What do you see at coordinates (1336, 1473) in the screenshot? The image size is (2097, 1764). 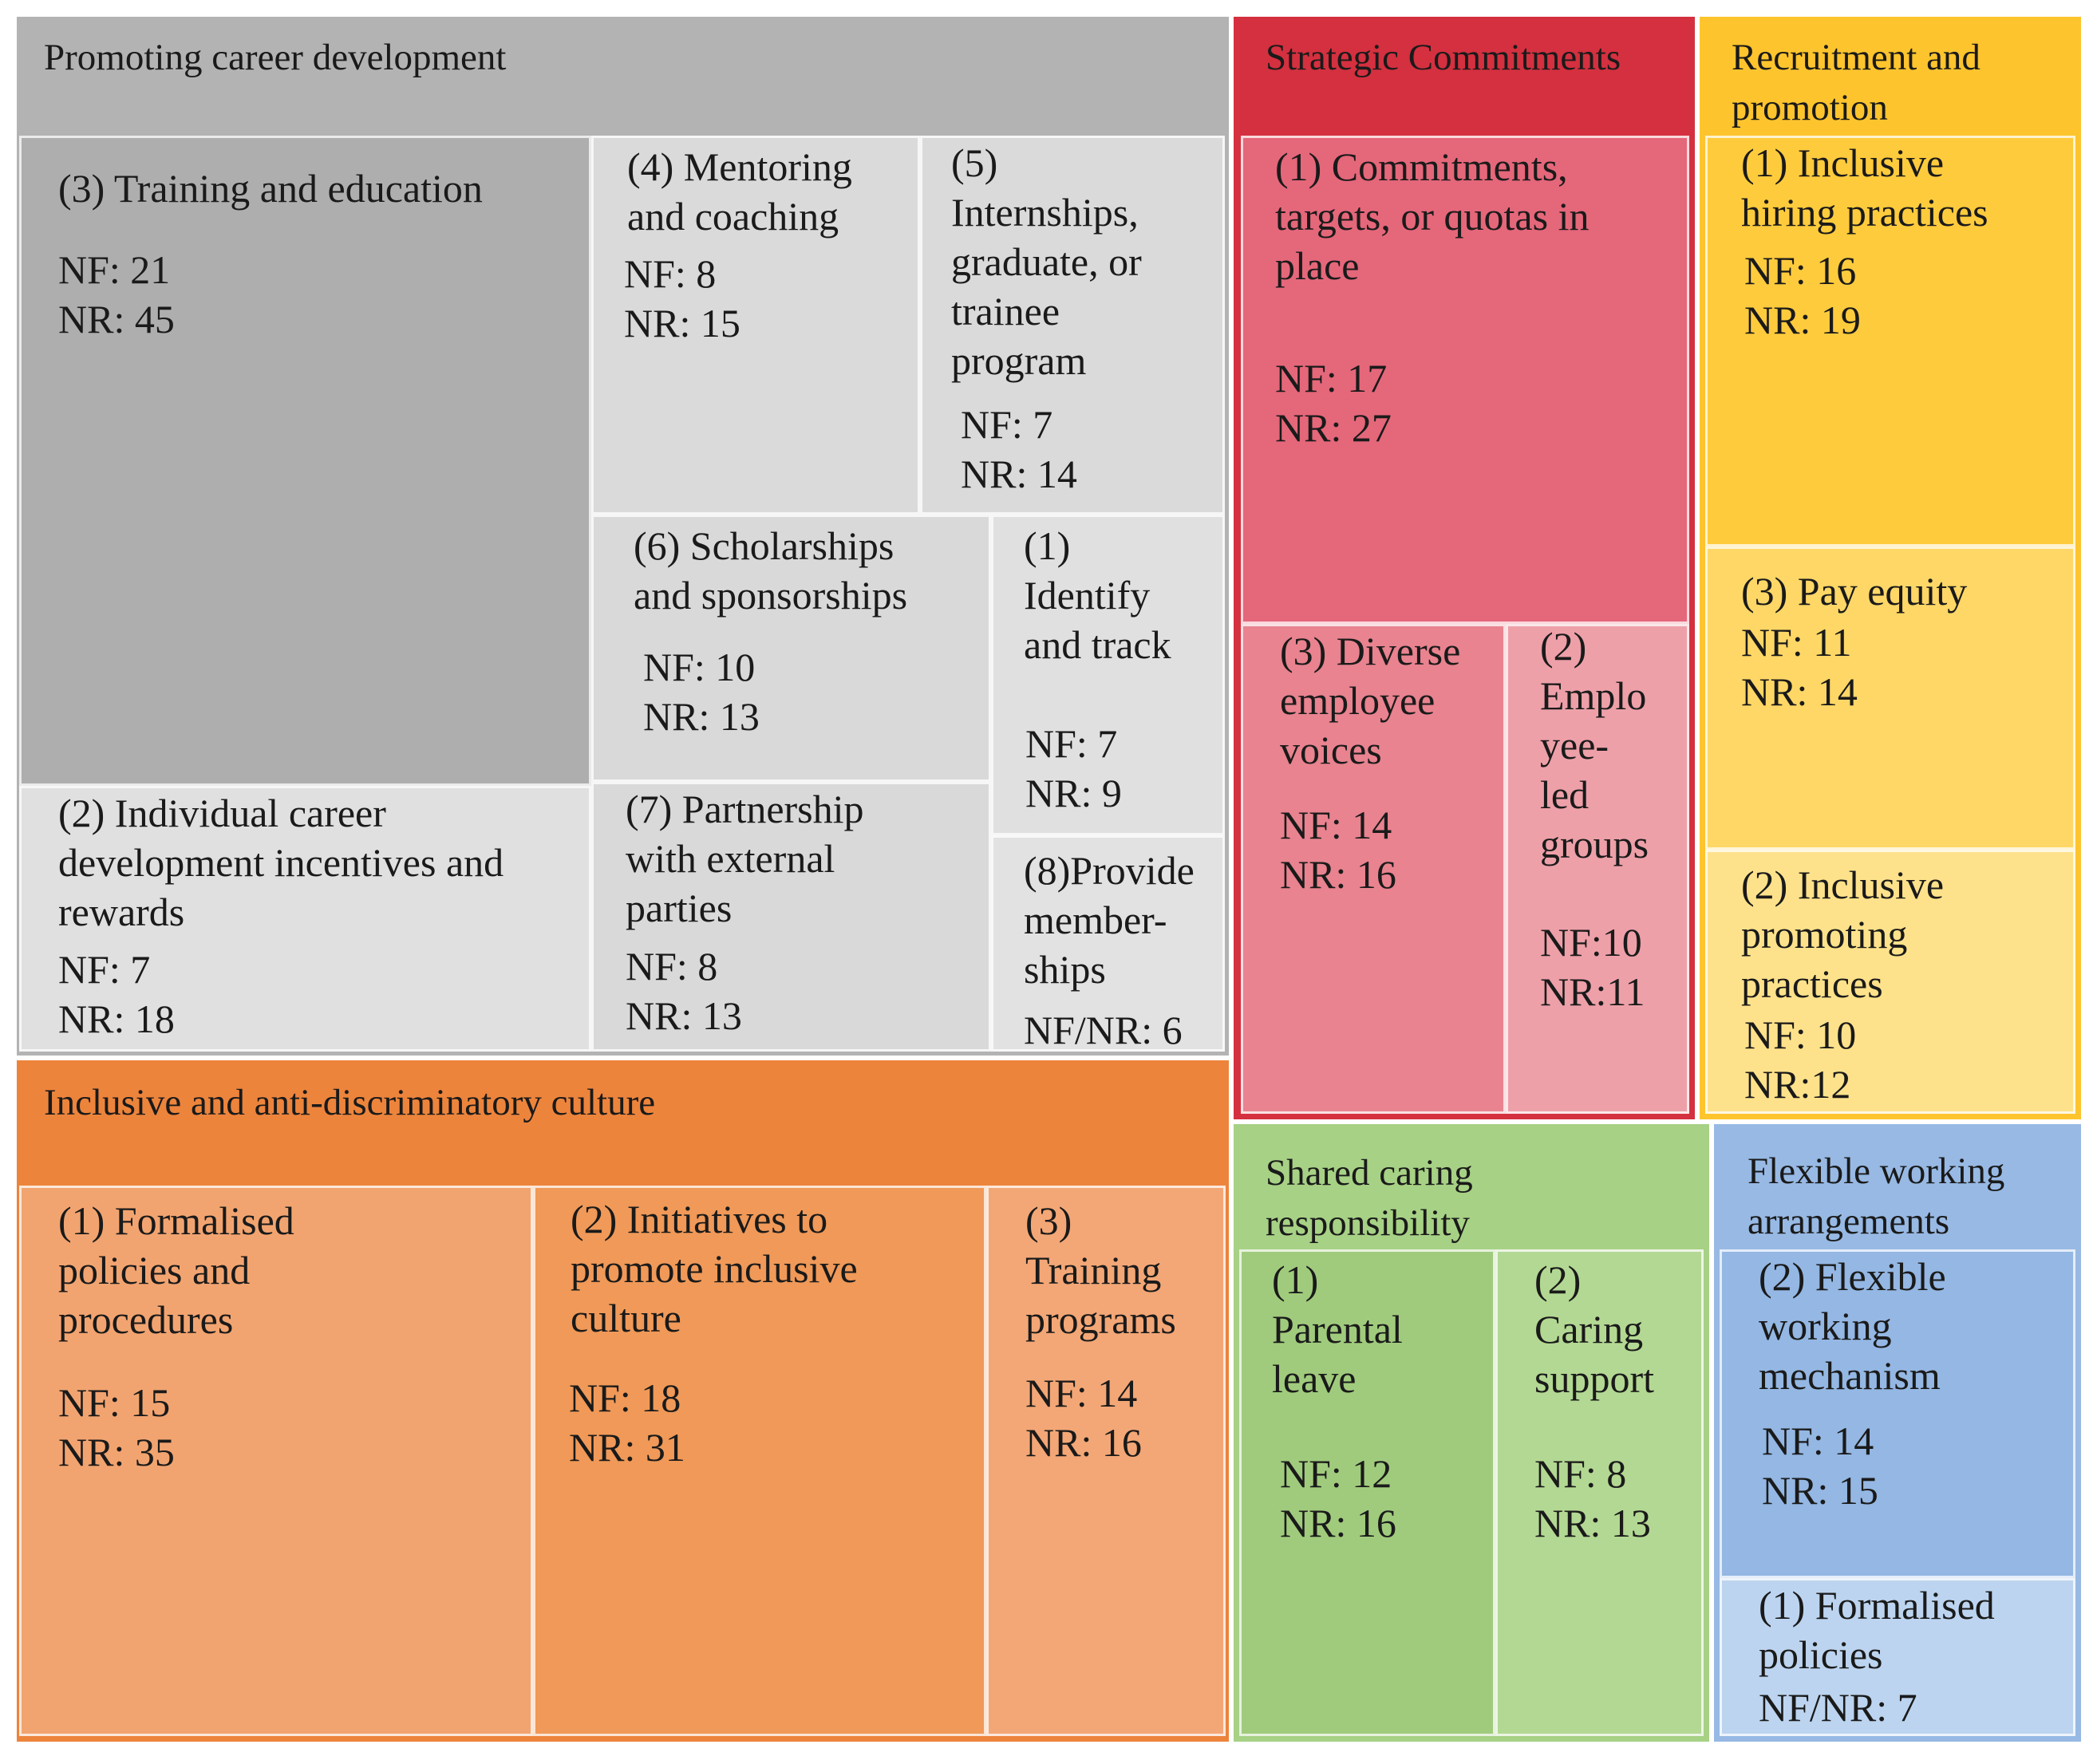 I see `cell-nf: NF: 12` at bounding box center [1336, 1473].